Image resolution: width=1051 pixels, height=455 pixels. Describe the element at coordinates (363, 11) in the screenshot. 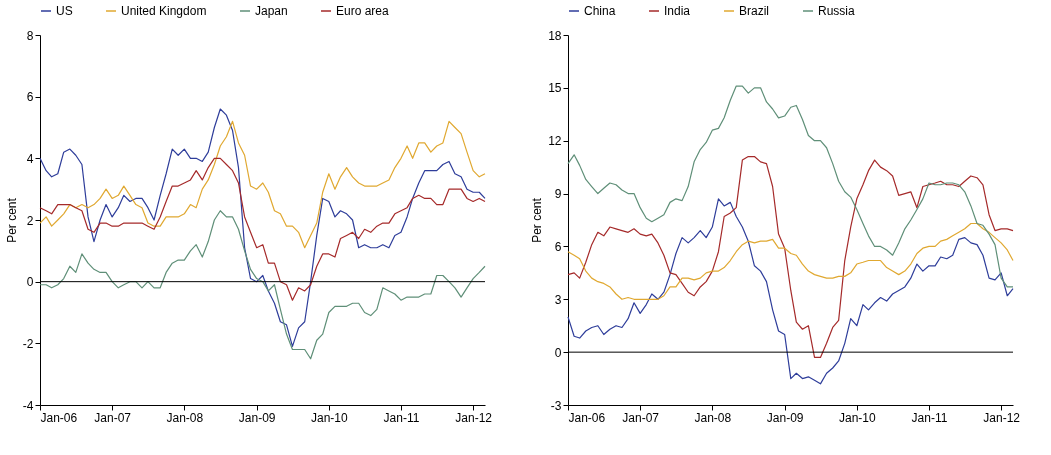

I see `legend-label: Euro area` at that location.